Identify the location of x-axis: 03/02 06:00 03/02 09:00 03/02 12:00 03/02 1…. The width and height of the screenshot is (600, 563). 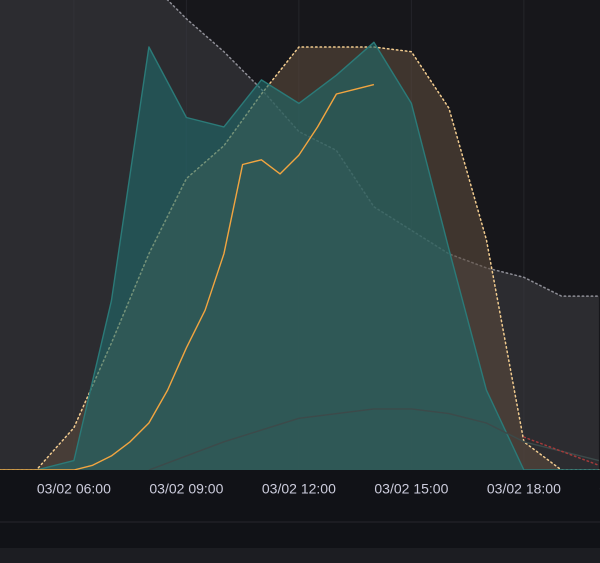
(318, 489).